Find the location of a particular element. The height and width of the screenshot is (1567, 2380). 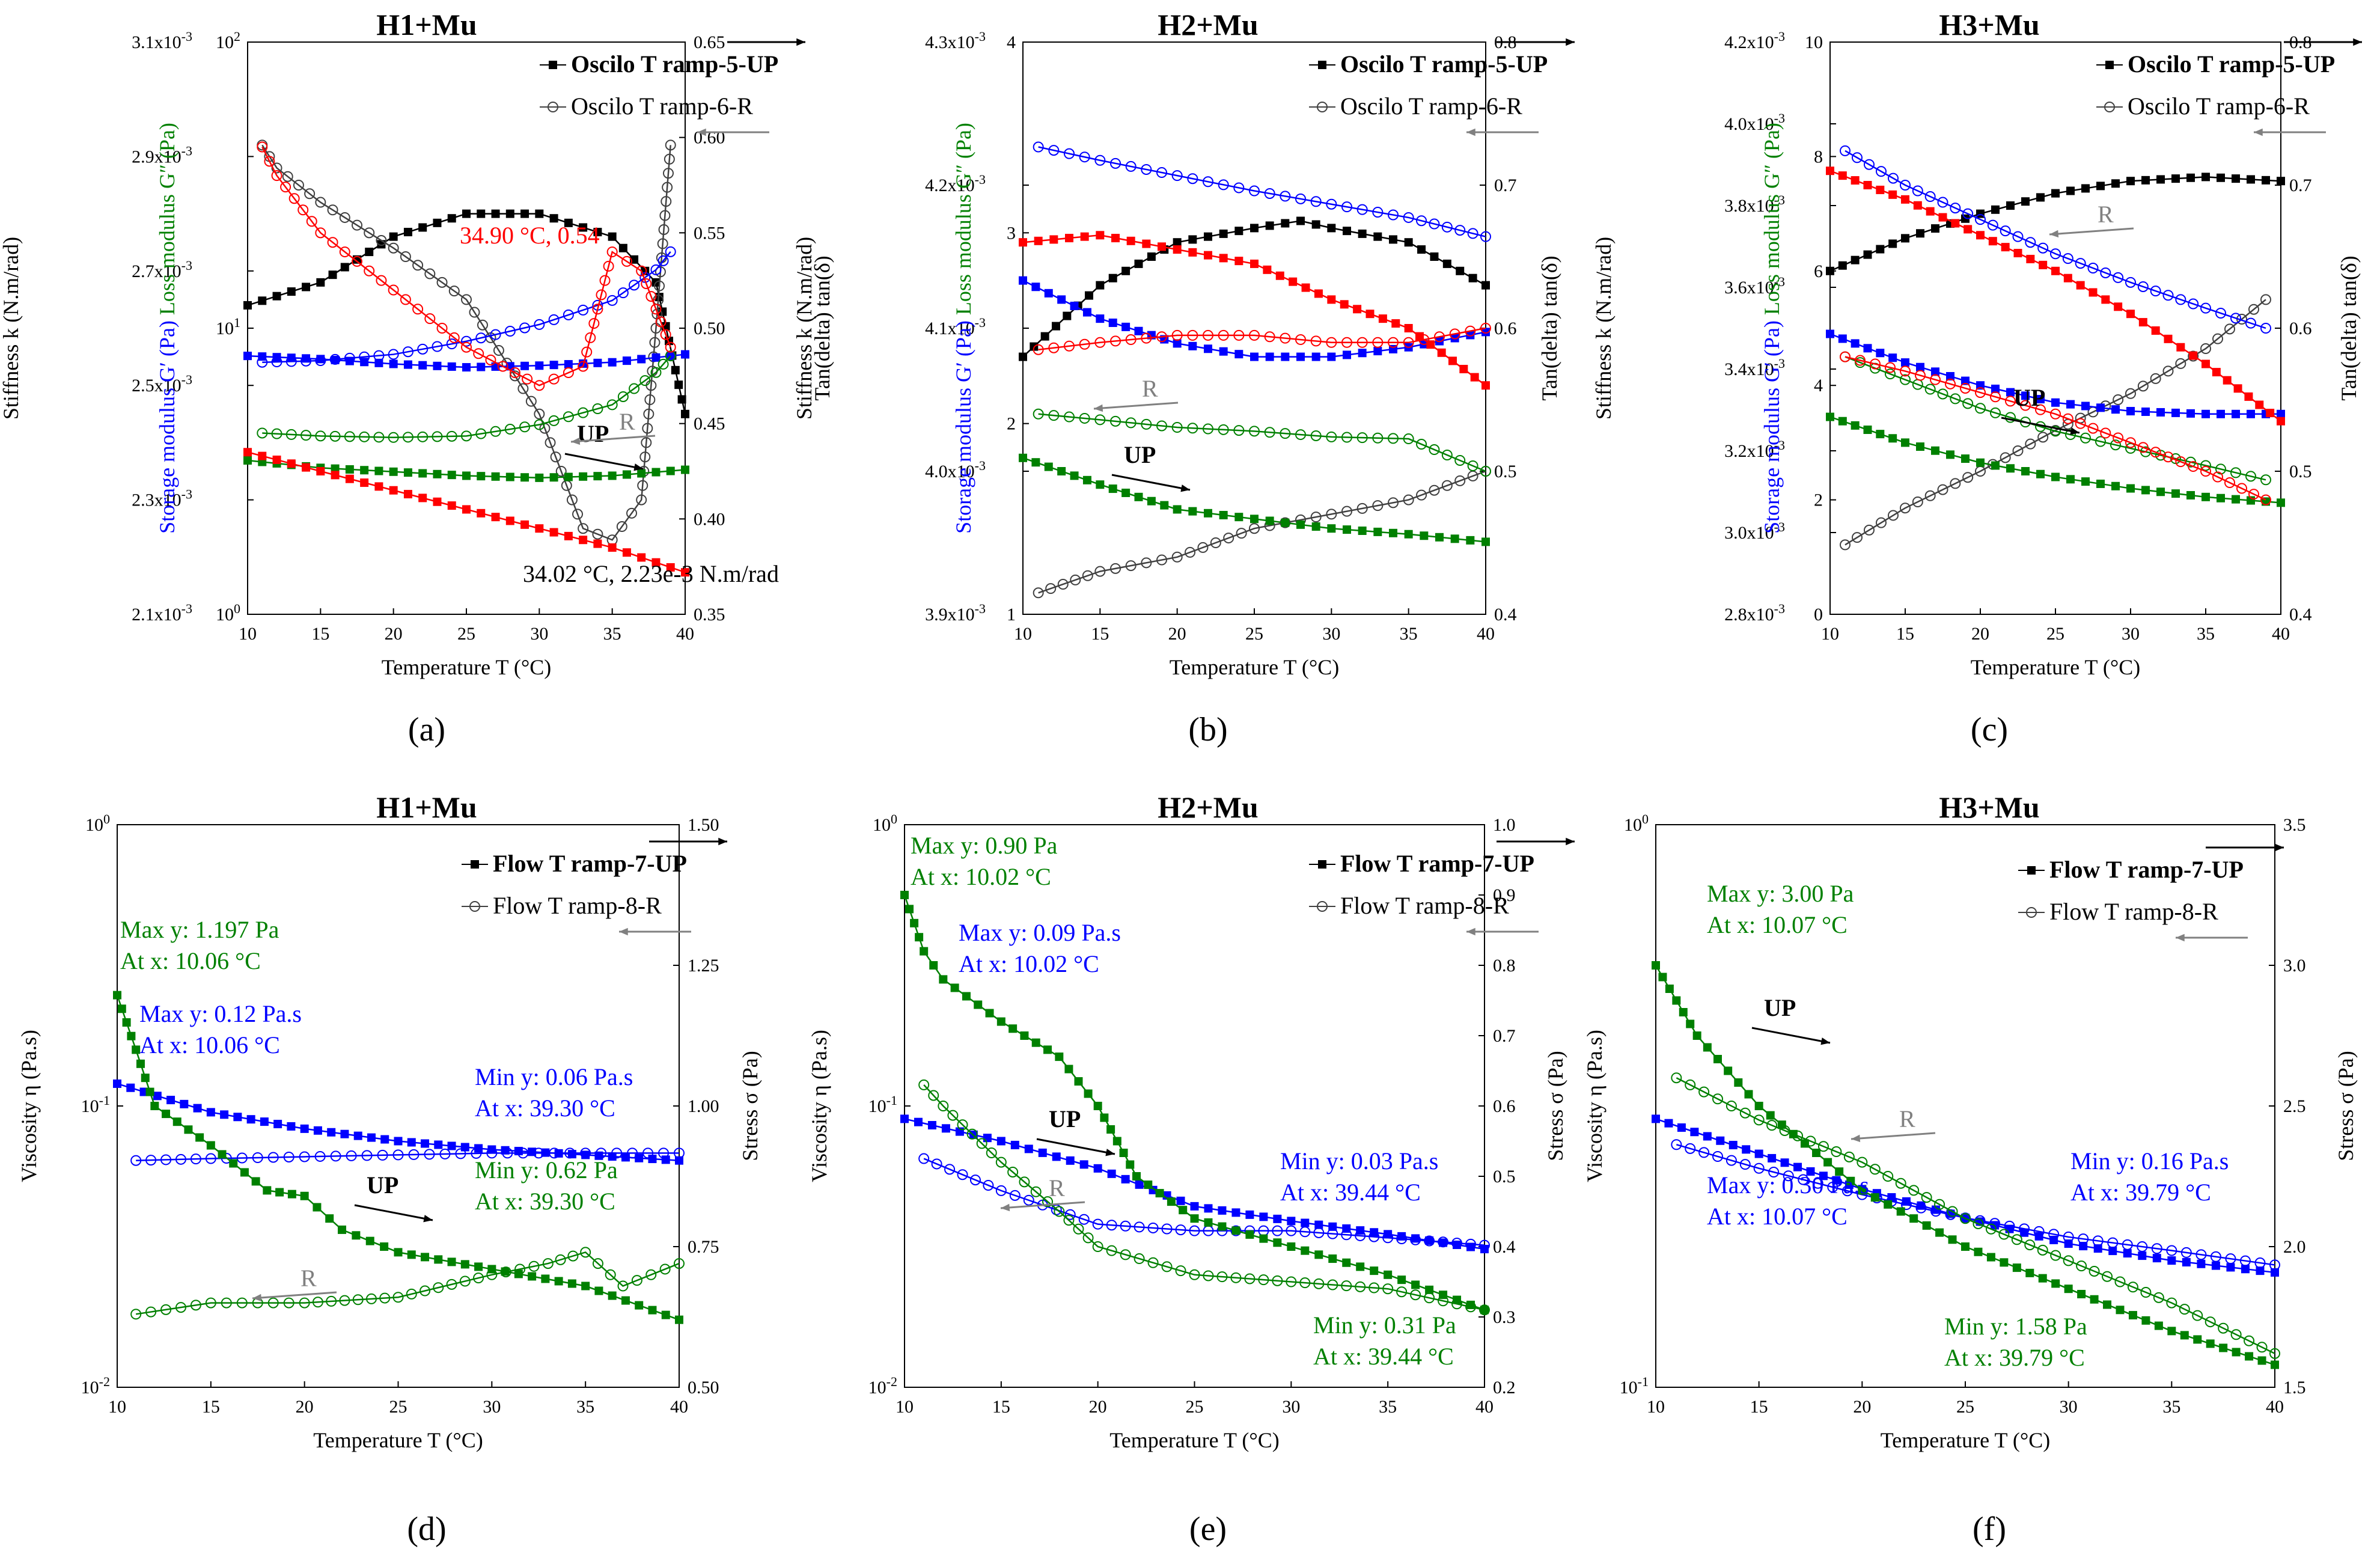

series-line is located at coordinates (466, 266).